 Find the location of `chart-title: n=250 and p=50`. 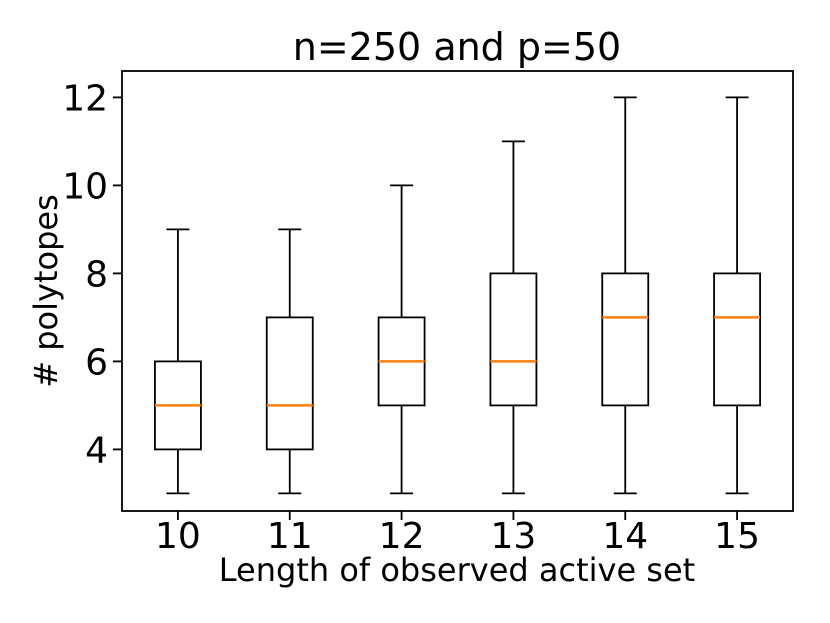

chart-title: n=250 and p=50 is located at coordinates (457, 47).